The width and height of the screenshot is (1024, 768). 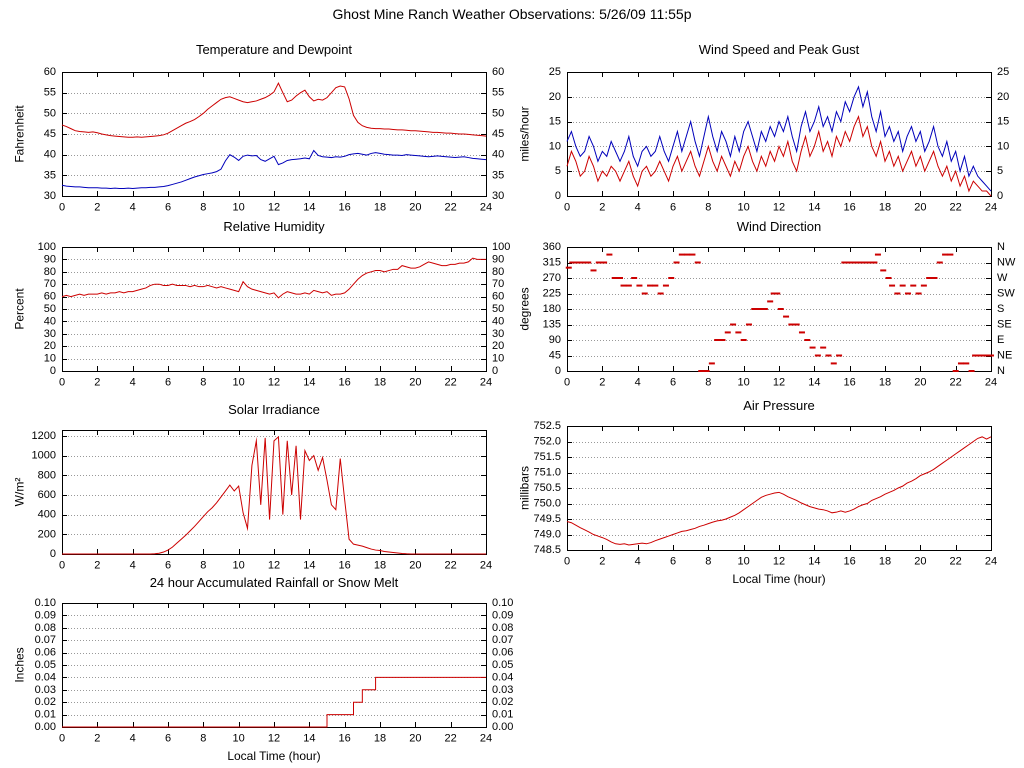 I want to click on chart-title-temperature: Temperature and Dewpoint, so click(x=274, y=49).